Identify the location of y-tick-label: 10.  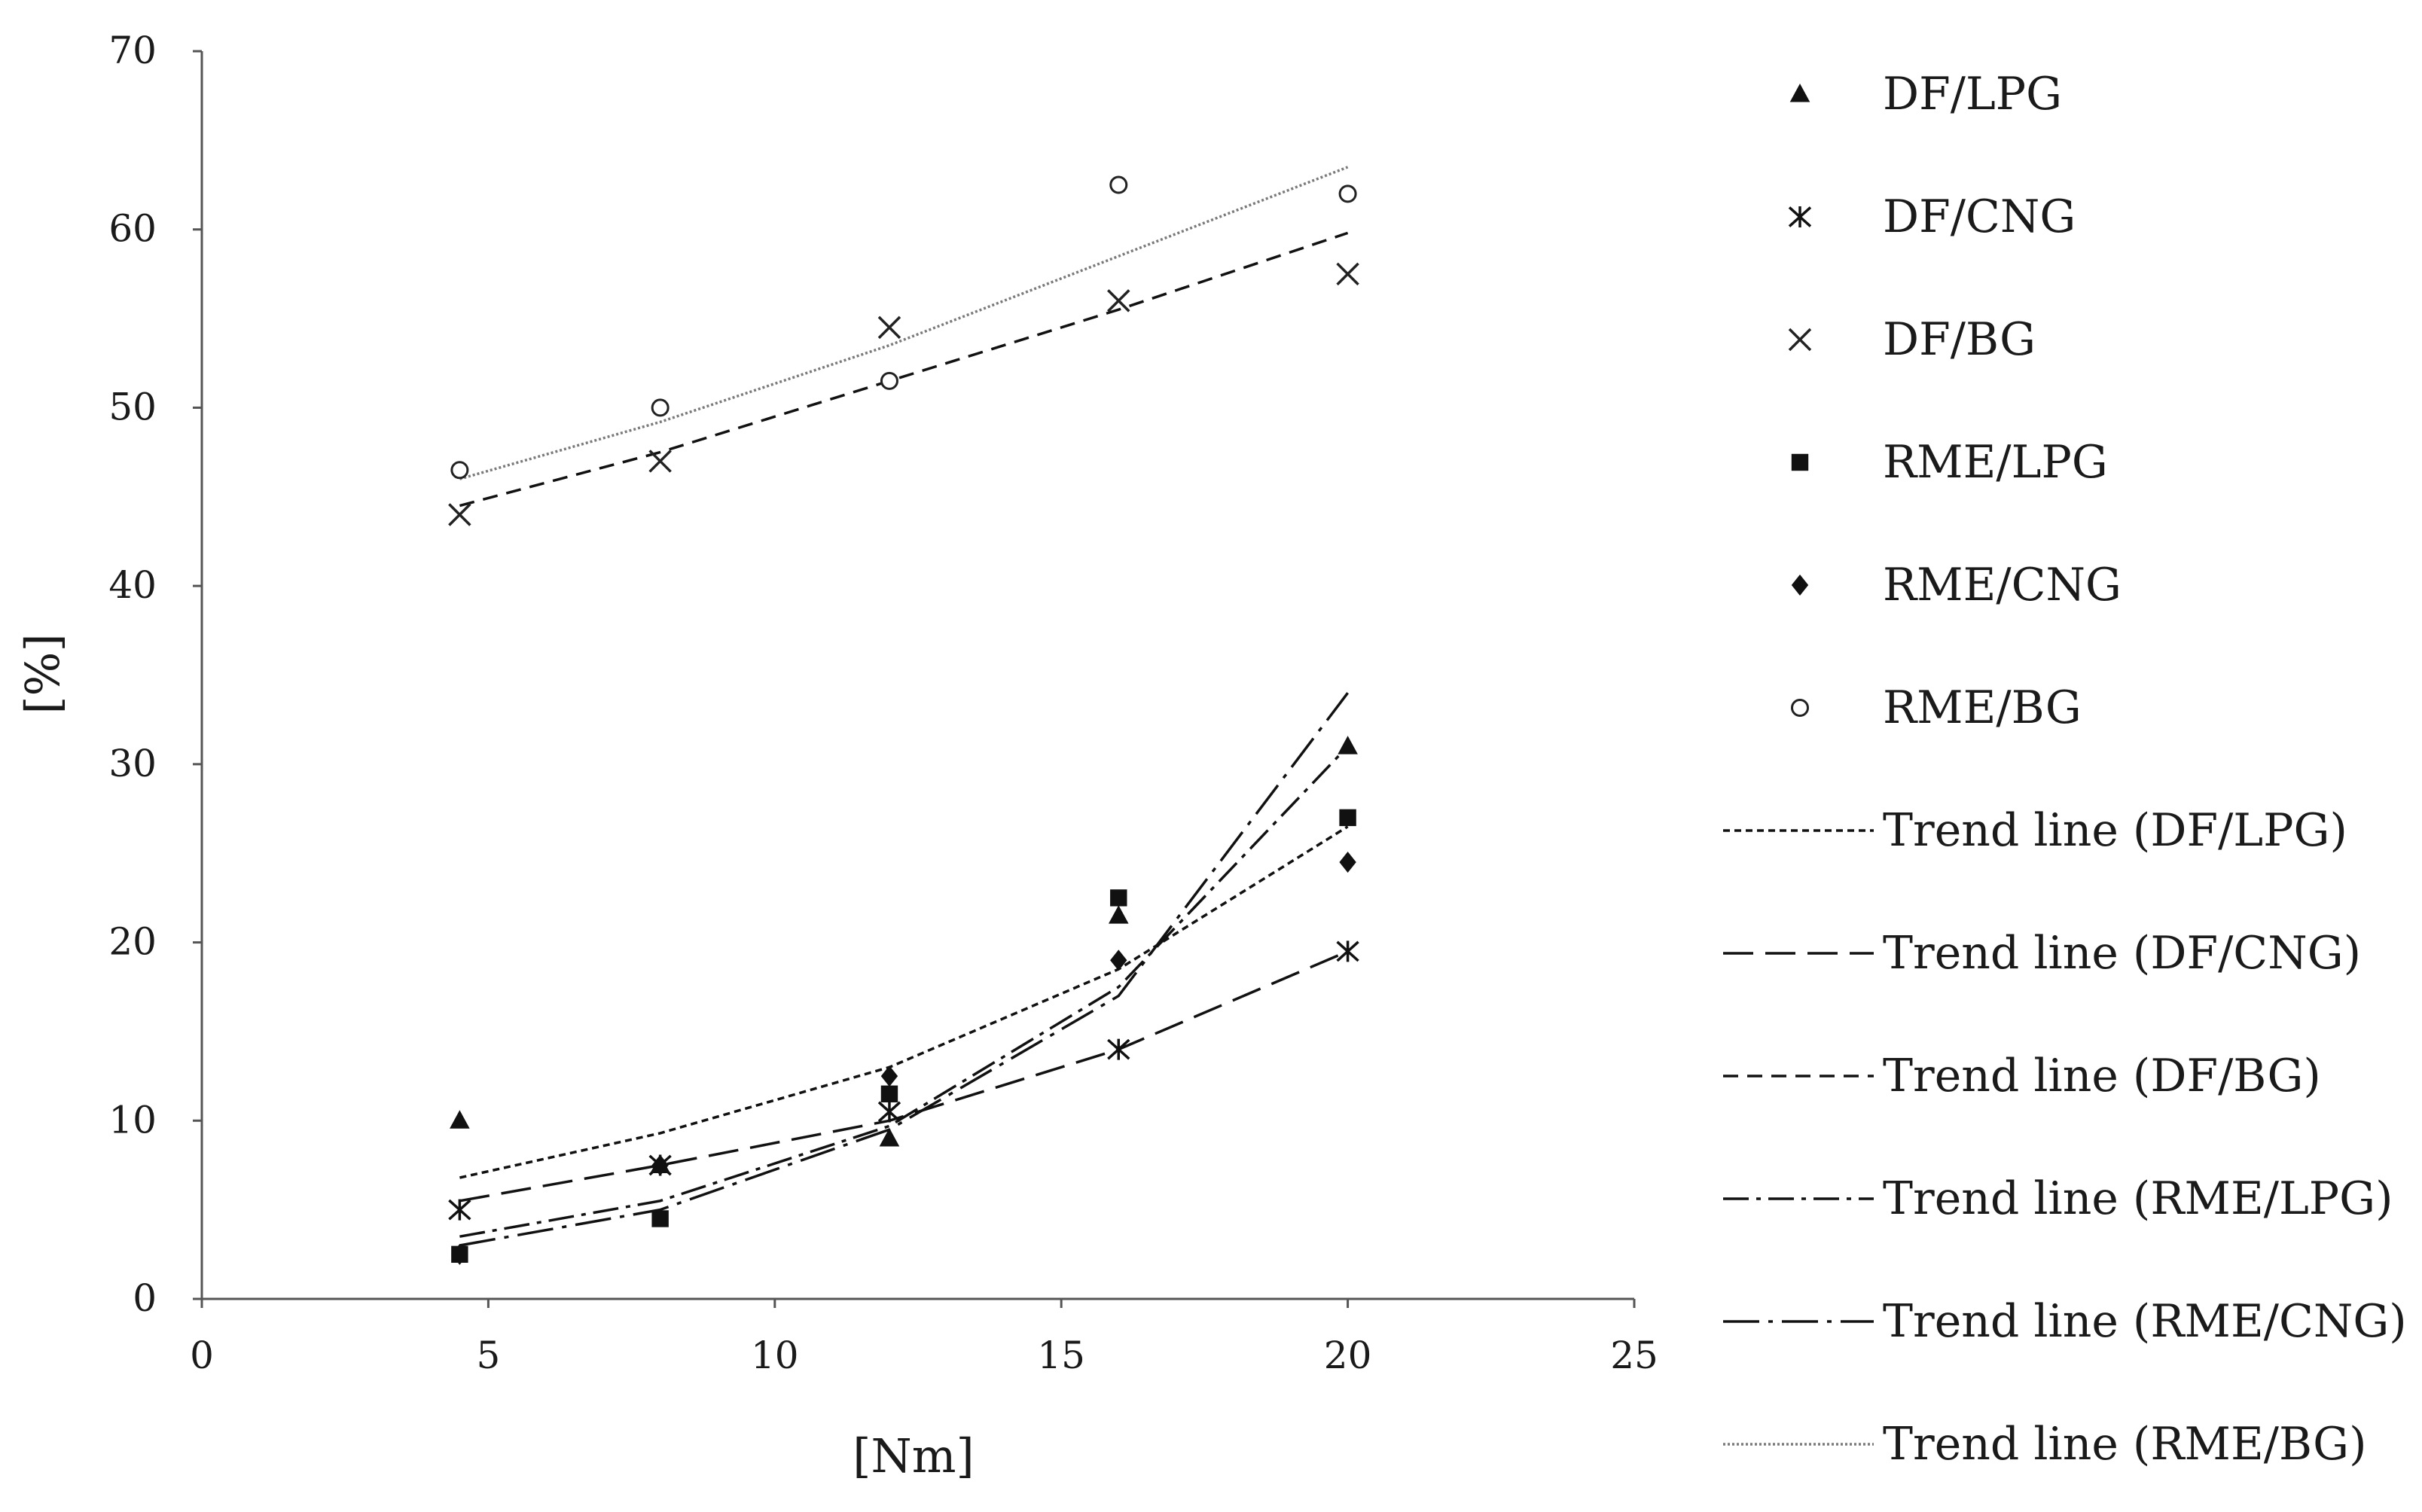
(133, 1120).